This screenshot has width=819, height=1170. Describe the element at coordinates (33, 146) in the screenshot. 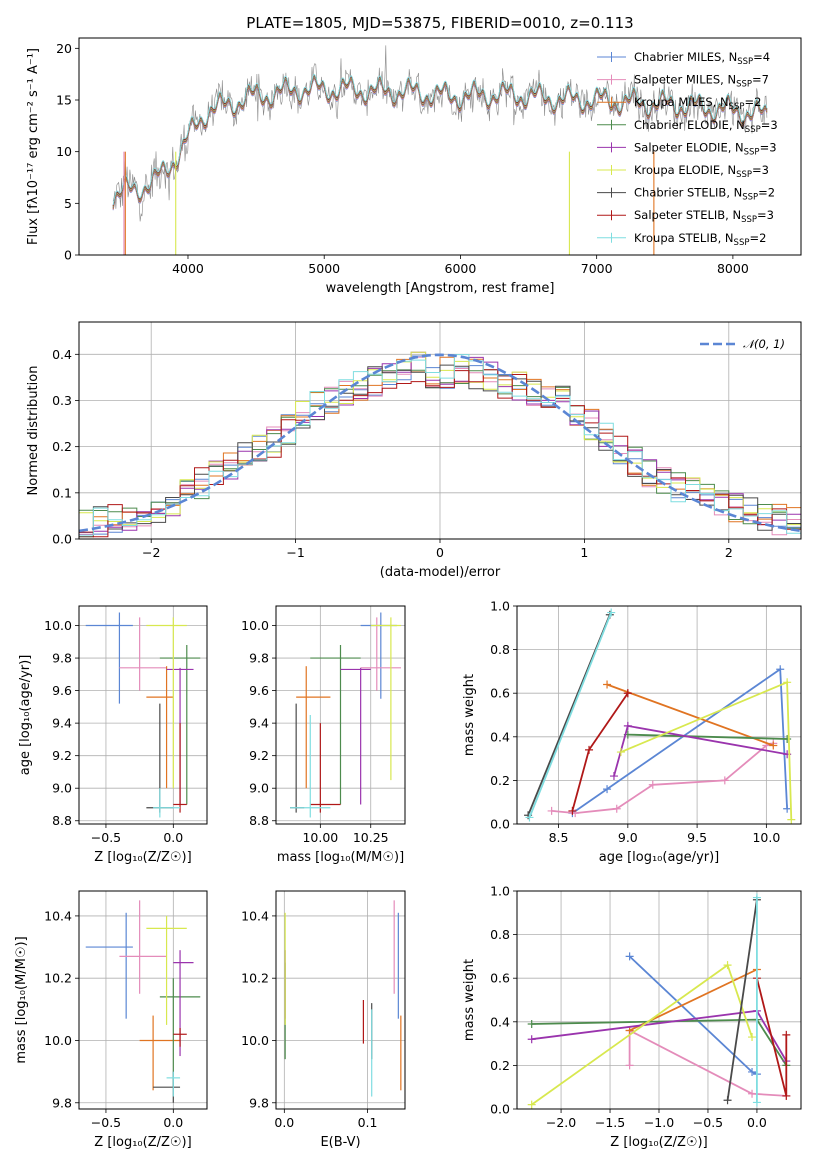

I see `y-axis-label: Flux [fλ10⁻¹⁷ erg cm⁻² s⁻¹ A⁻¹]` at that location.